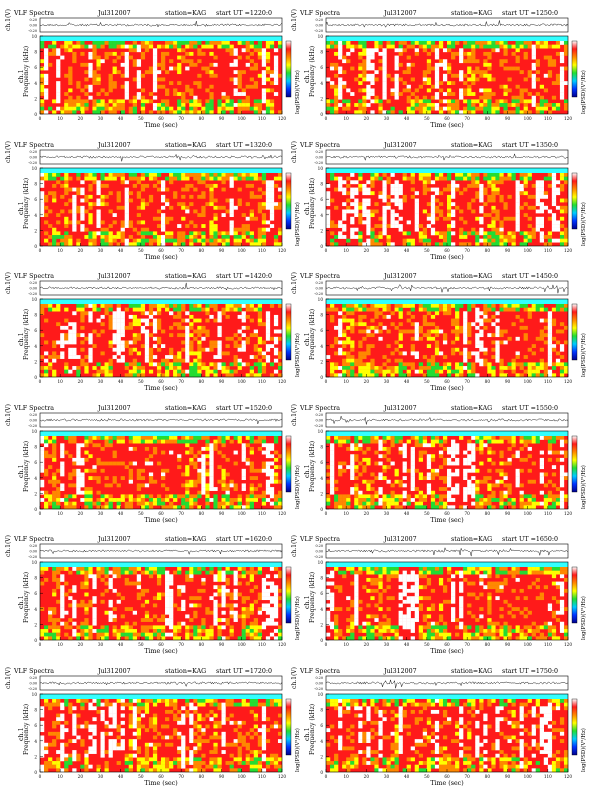 This screenshot has width=612, height=796. What do you see at coordinates (262, 381) in the screenshot?
I see `time-tick-label: 110` at bounding box center [262, 381].